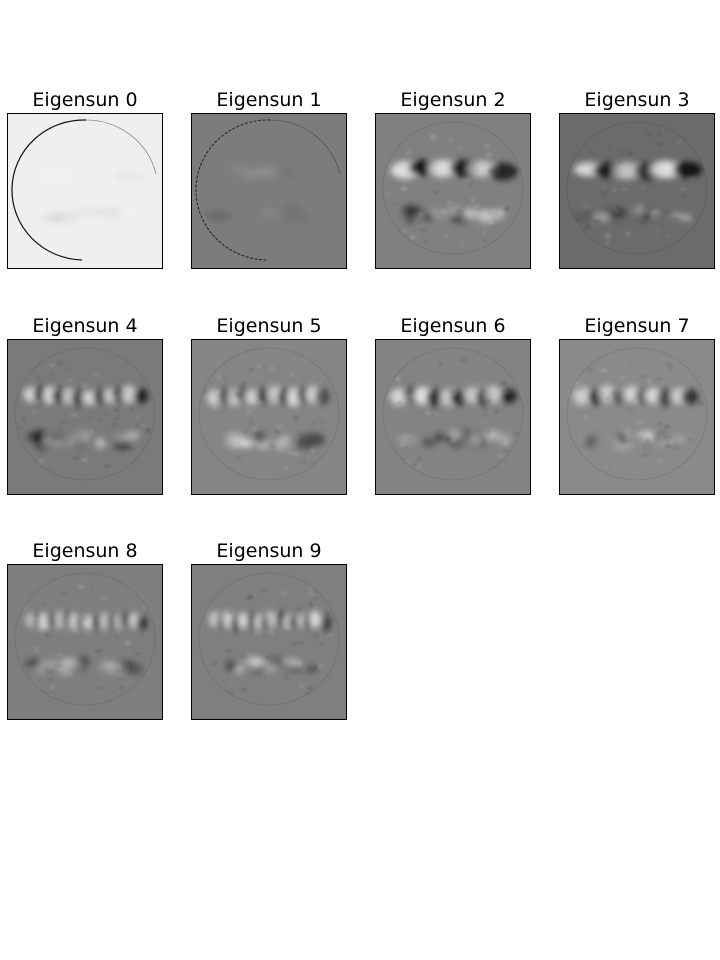  Describe the element at coordinates (637, 100) in the screenshot. I see `panel-title: Eigensun 3` at that location.